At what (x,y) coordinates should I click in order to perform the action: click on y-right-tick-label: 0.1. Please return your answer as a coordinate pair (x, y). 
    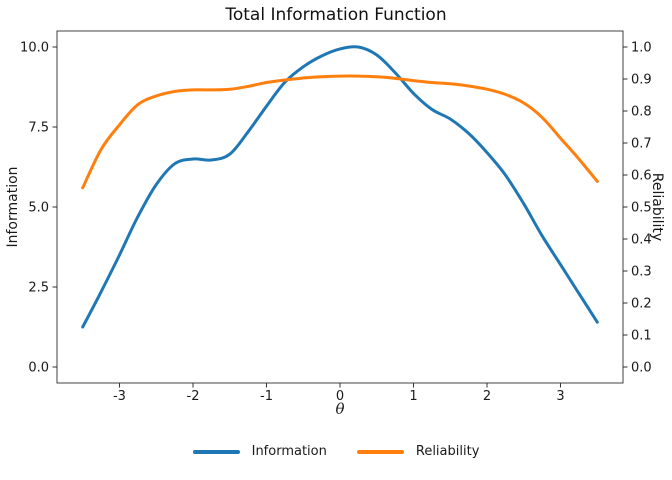
    Looking at the image, I should click on (641, 335).